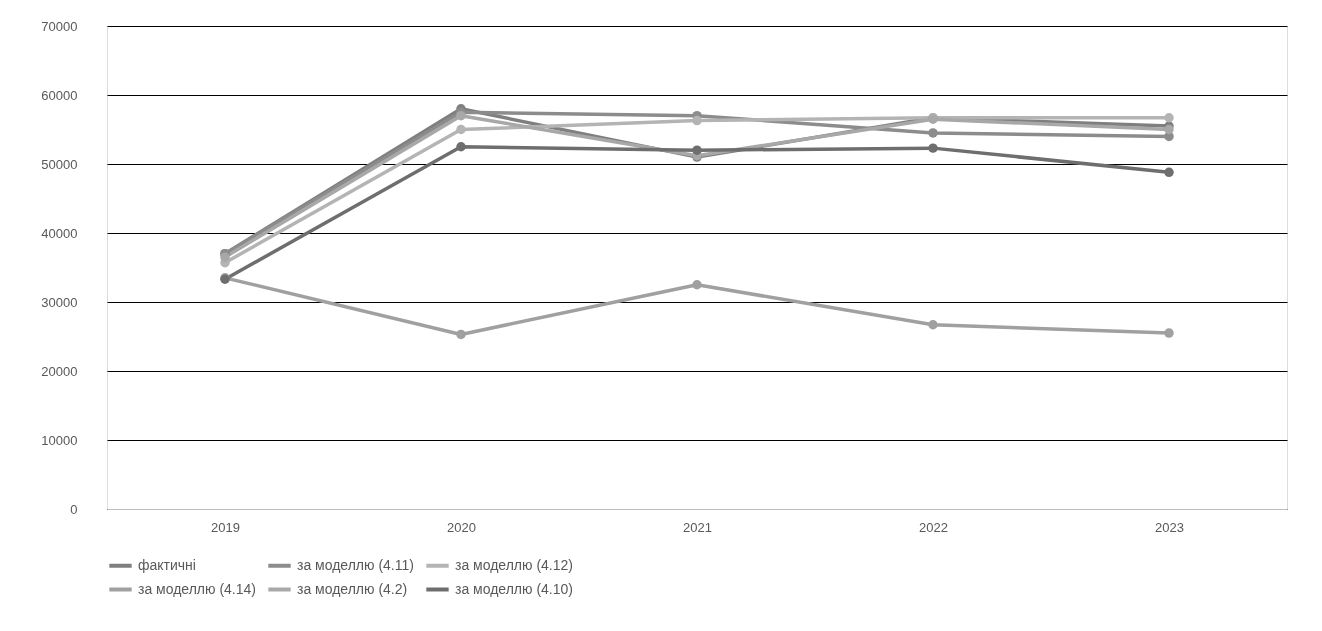  Describe the element at coordinates (697, 527) in the screenshot. I see `x-tick-label: 2021` at that location.